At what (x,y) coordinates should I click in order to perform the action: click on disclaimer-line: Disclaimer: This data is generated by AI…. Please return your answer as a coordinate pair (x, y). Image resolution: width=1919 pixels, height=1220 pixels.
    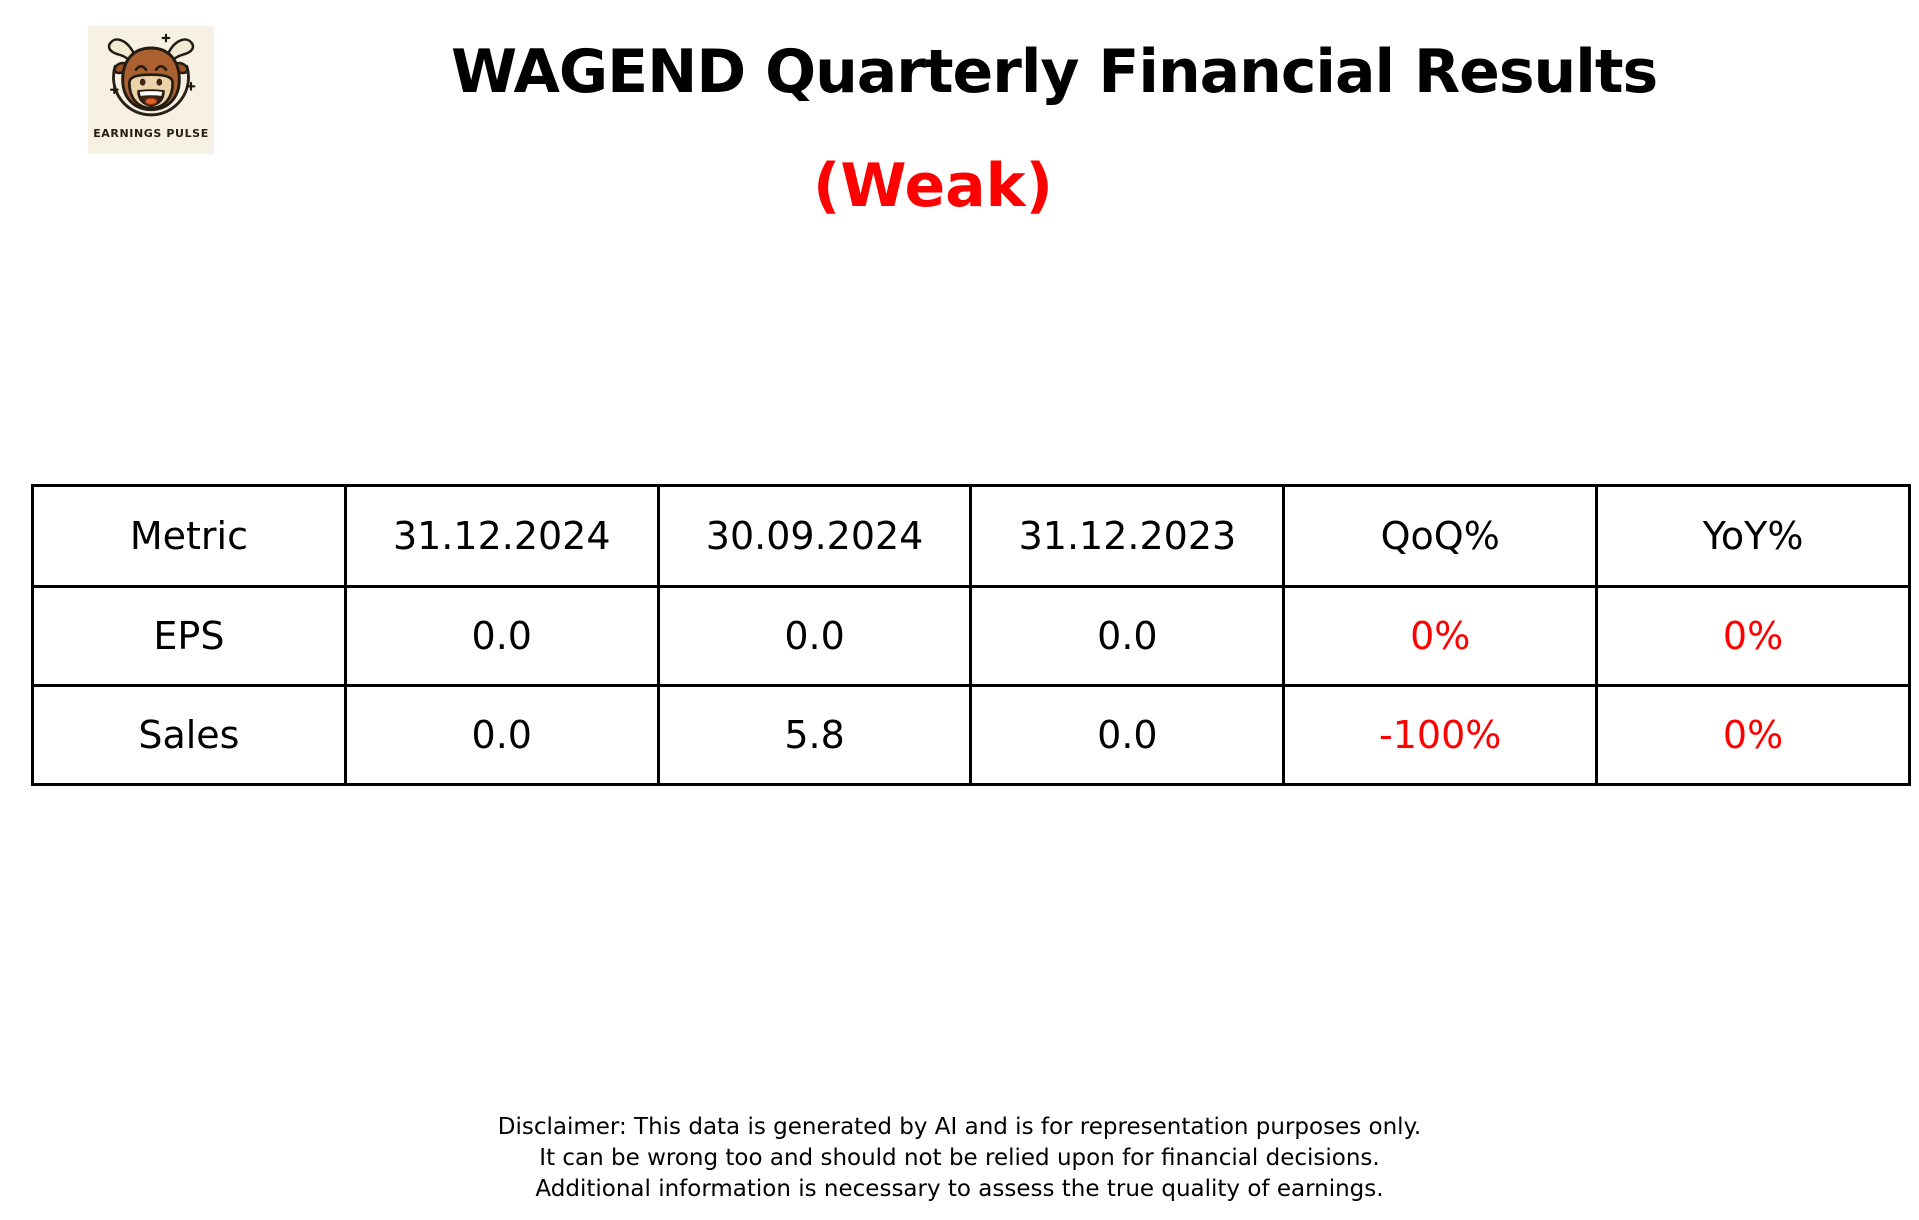
    Looking at the image, I should click on (959, 1127).